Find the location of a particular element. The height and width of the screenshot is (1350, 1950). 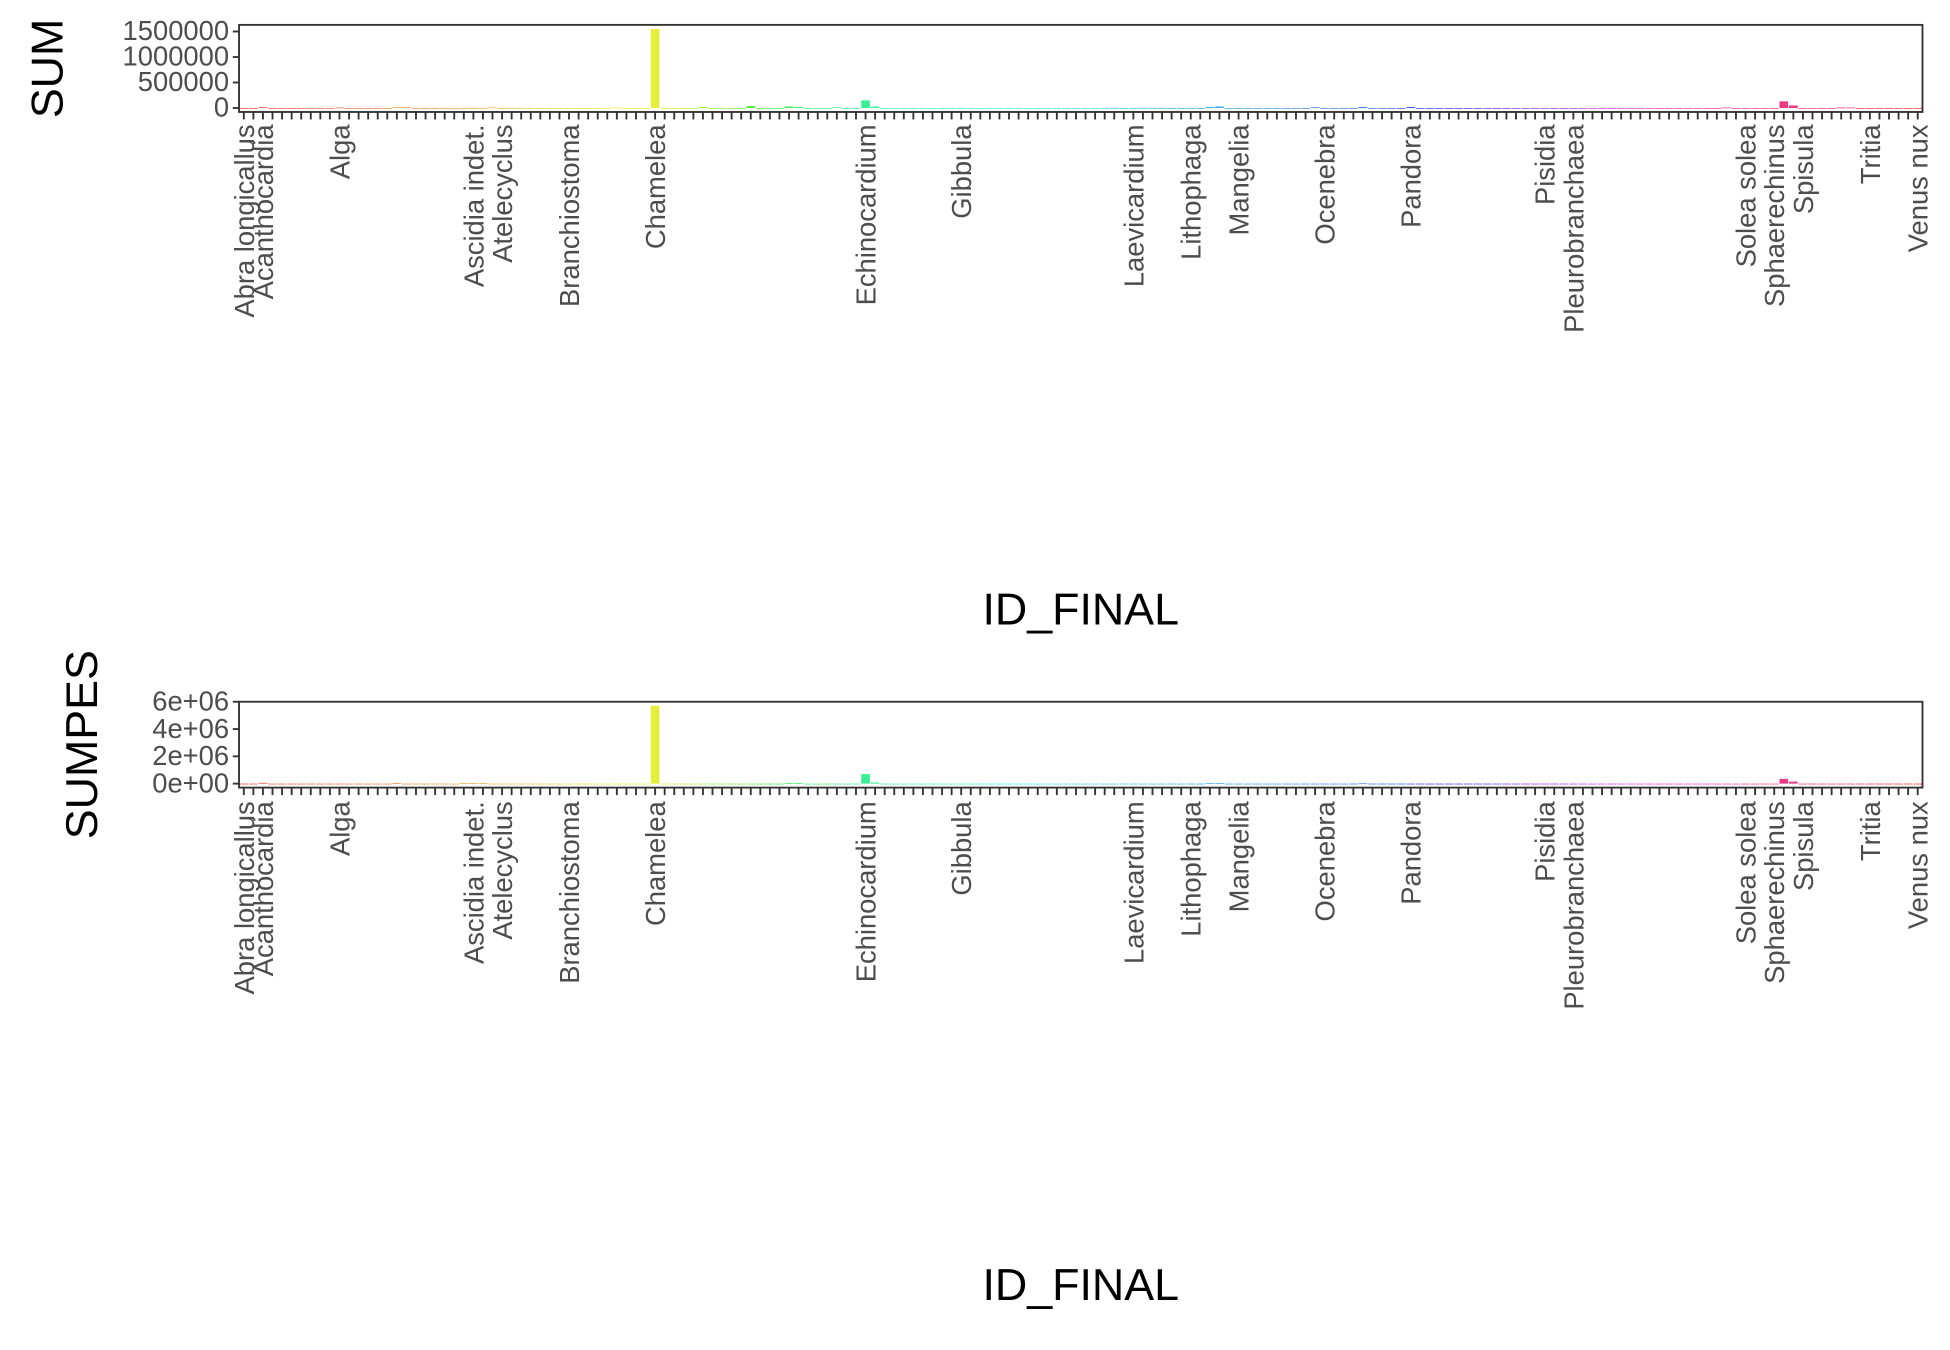

x-tick-label: Tritia is located at coordinates (1870, 154).